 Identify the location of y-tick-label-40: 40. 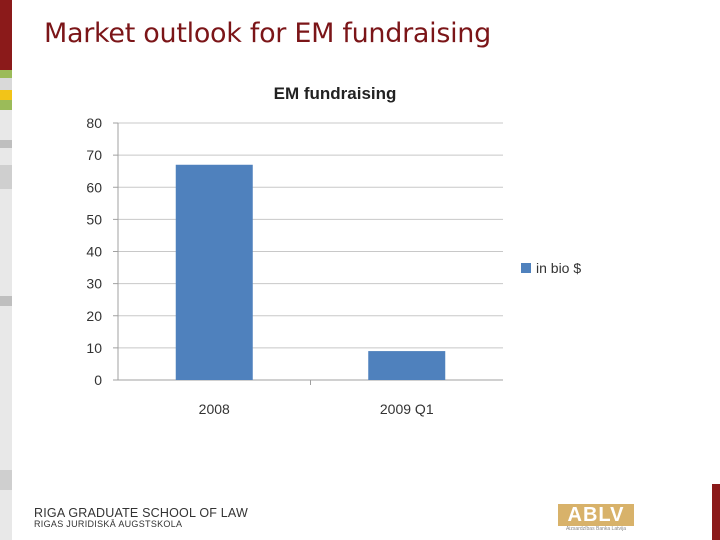
(94, 252).